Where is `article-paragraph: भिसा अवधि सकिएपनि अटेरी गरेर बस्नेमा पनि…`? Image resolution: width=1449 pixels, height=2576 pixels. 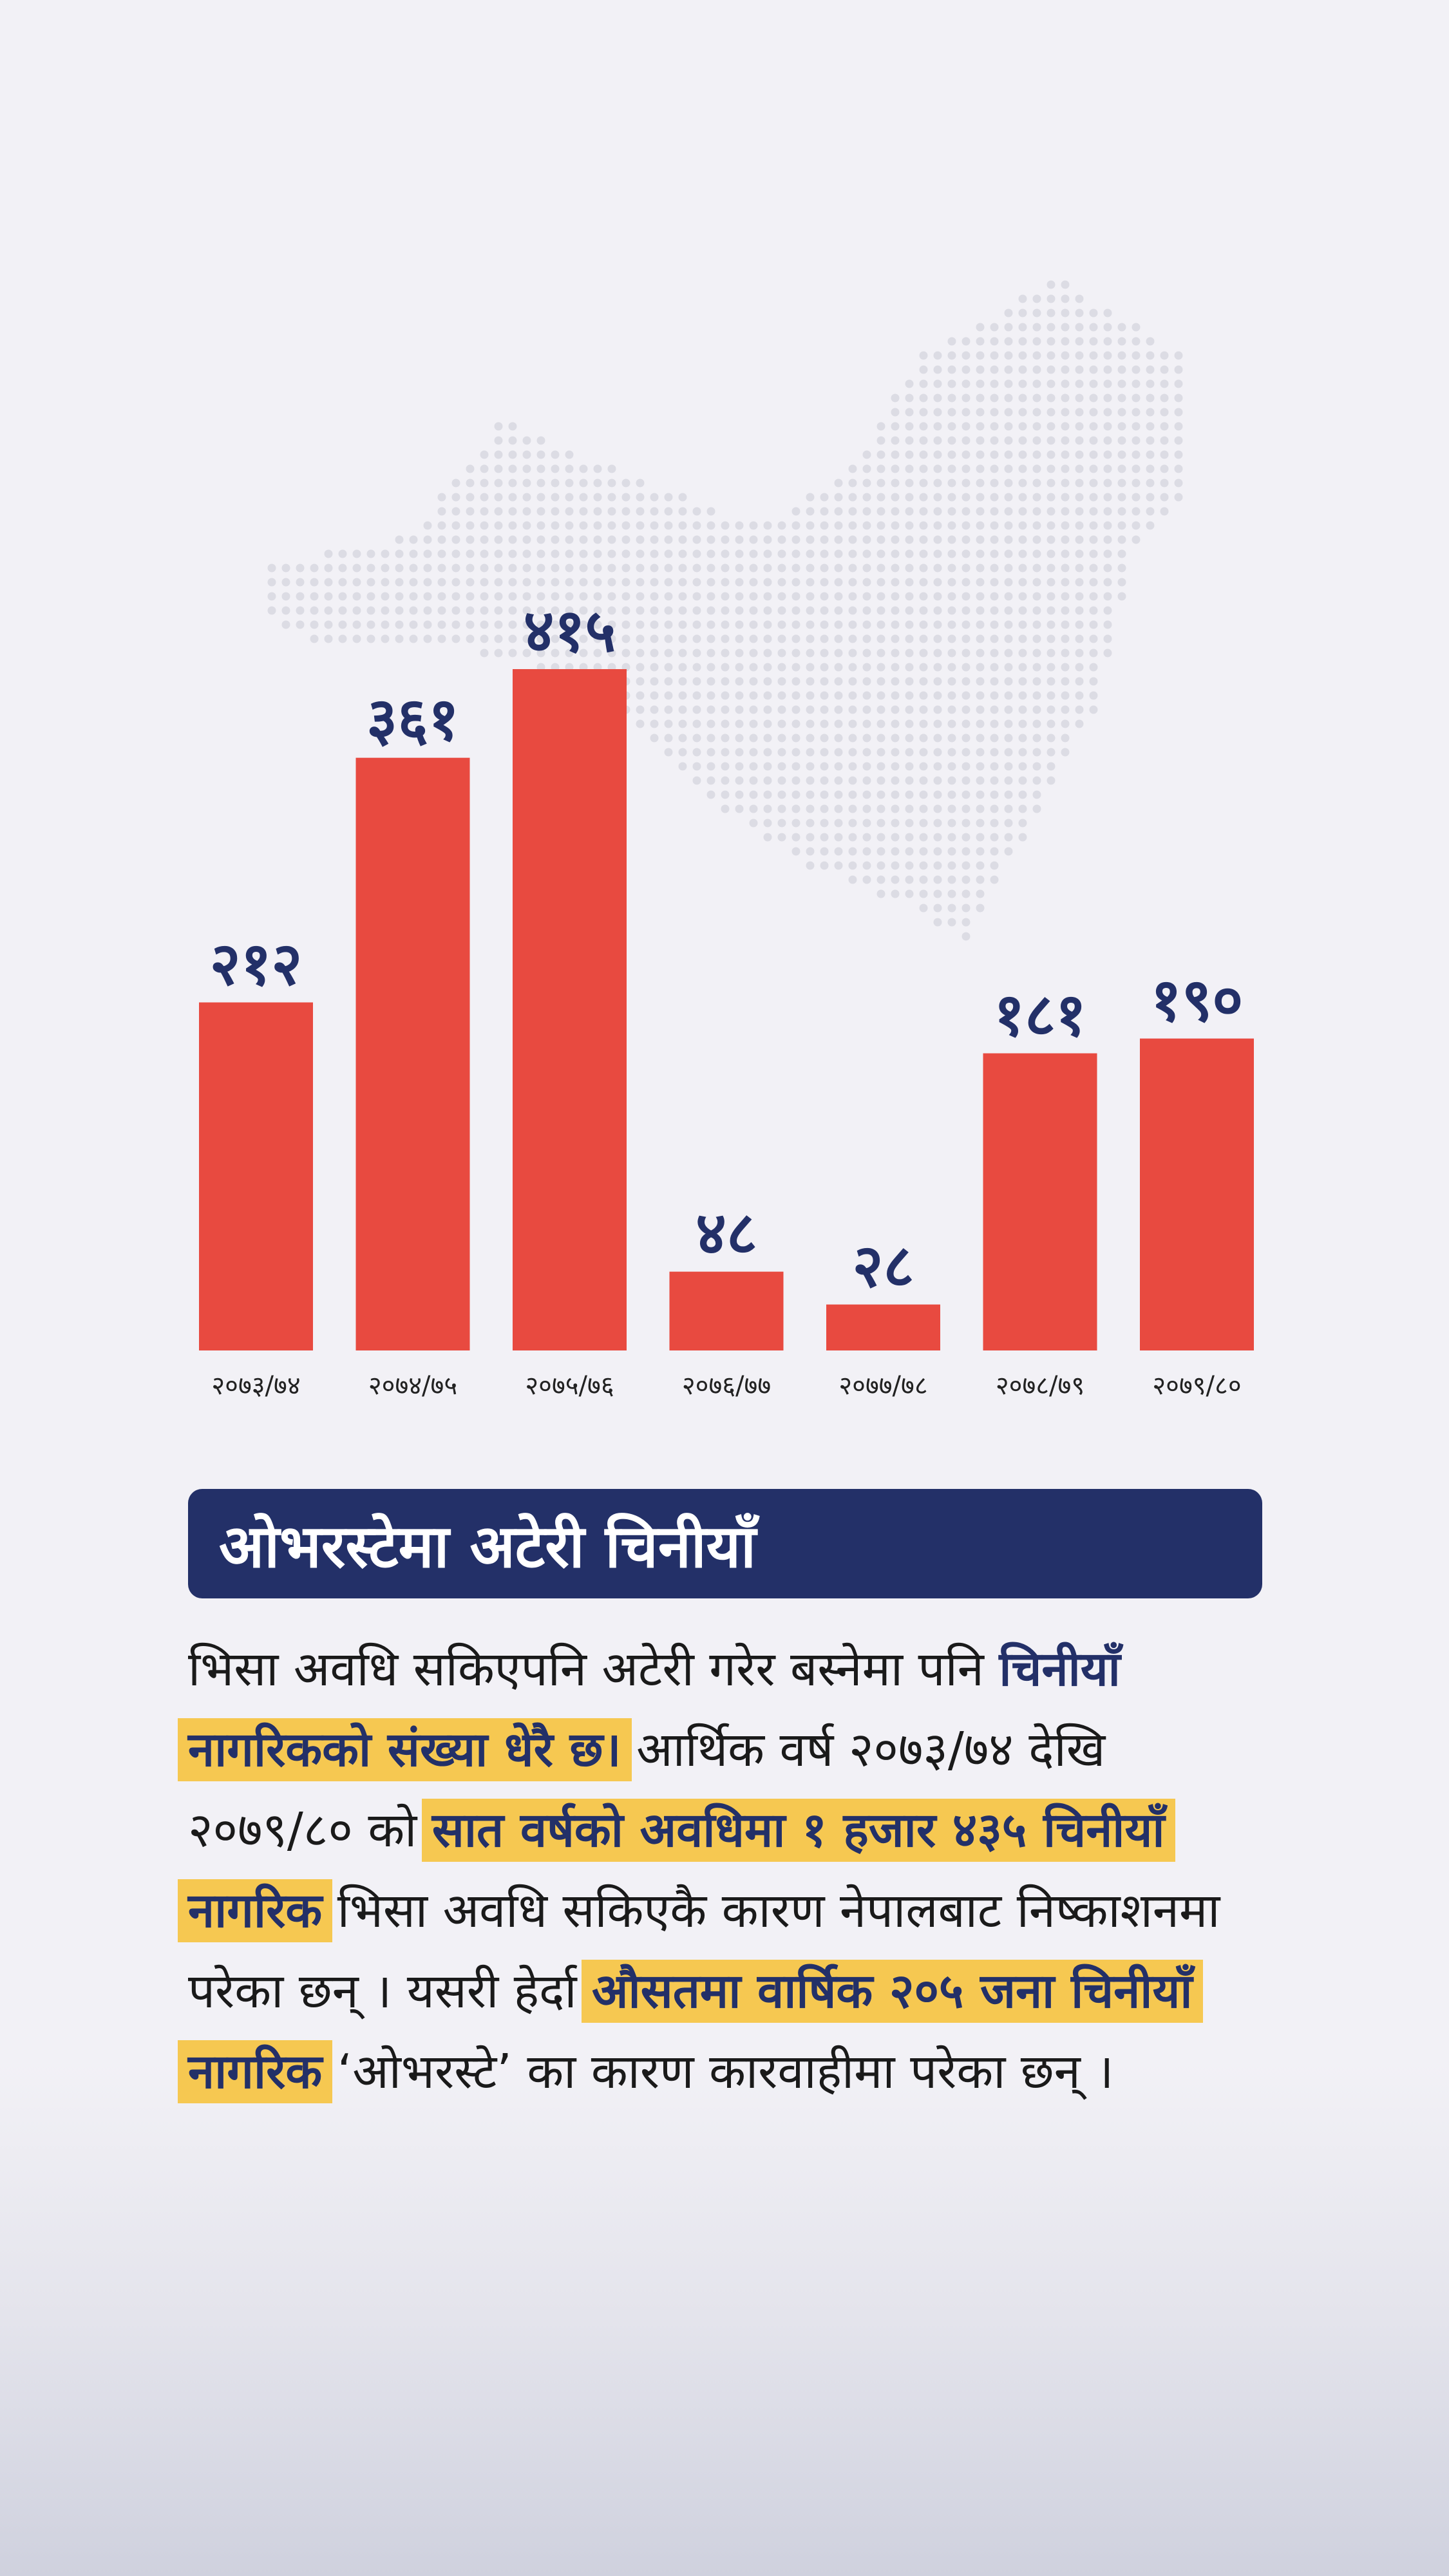
article-paragraph: भिसा अवधि सकिएपनि अटेरी गरेर बस्नेमा पनि… is located at coordinates (724, 1870).